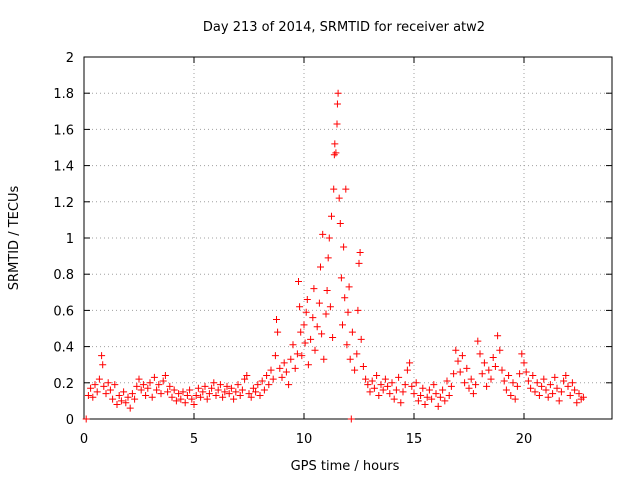 This screenshot has height=480, width=640. What do you see at coordinates (84, 439) in the screenshot?
I see `x-tick-label: 0` at bounding box center [84, 439].